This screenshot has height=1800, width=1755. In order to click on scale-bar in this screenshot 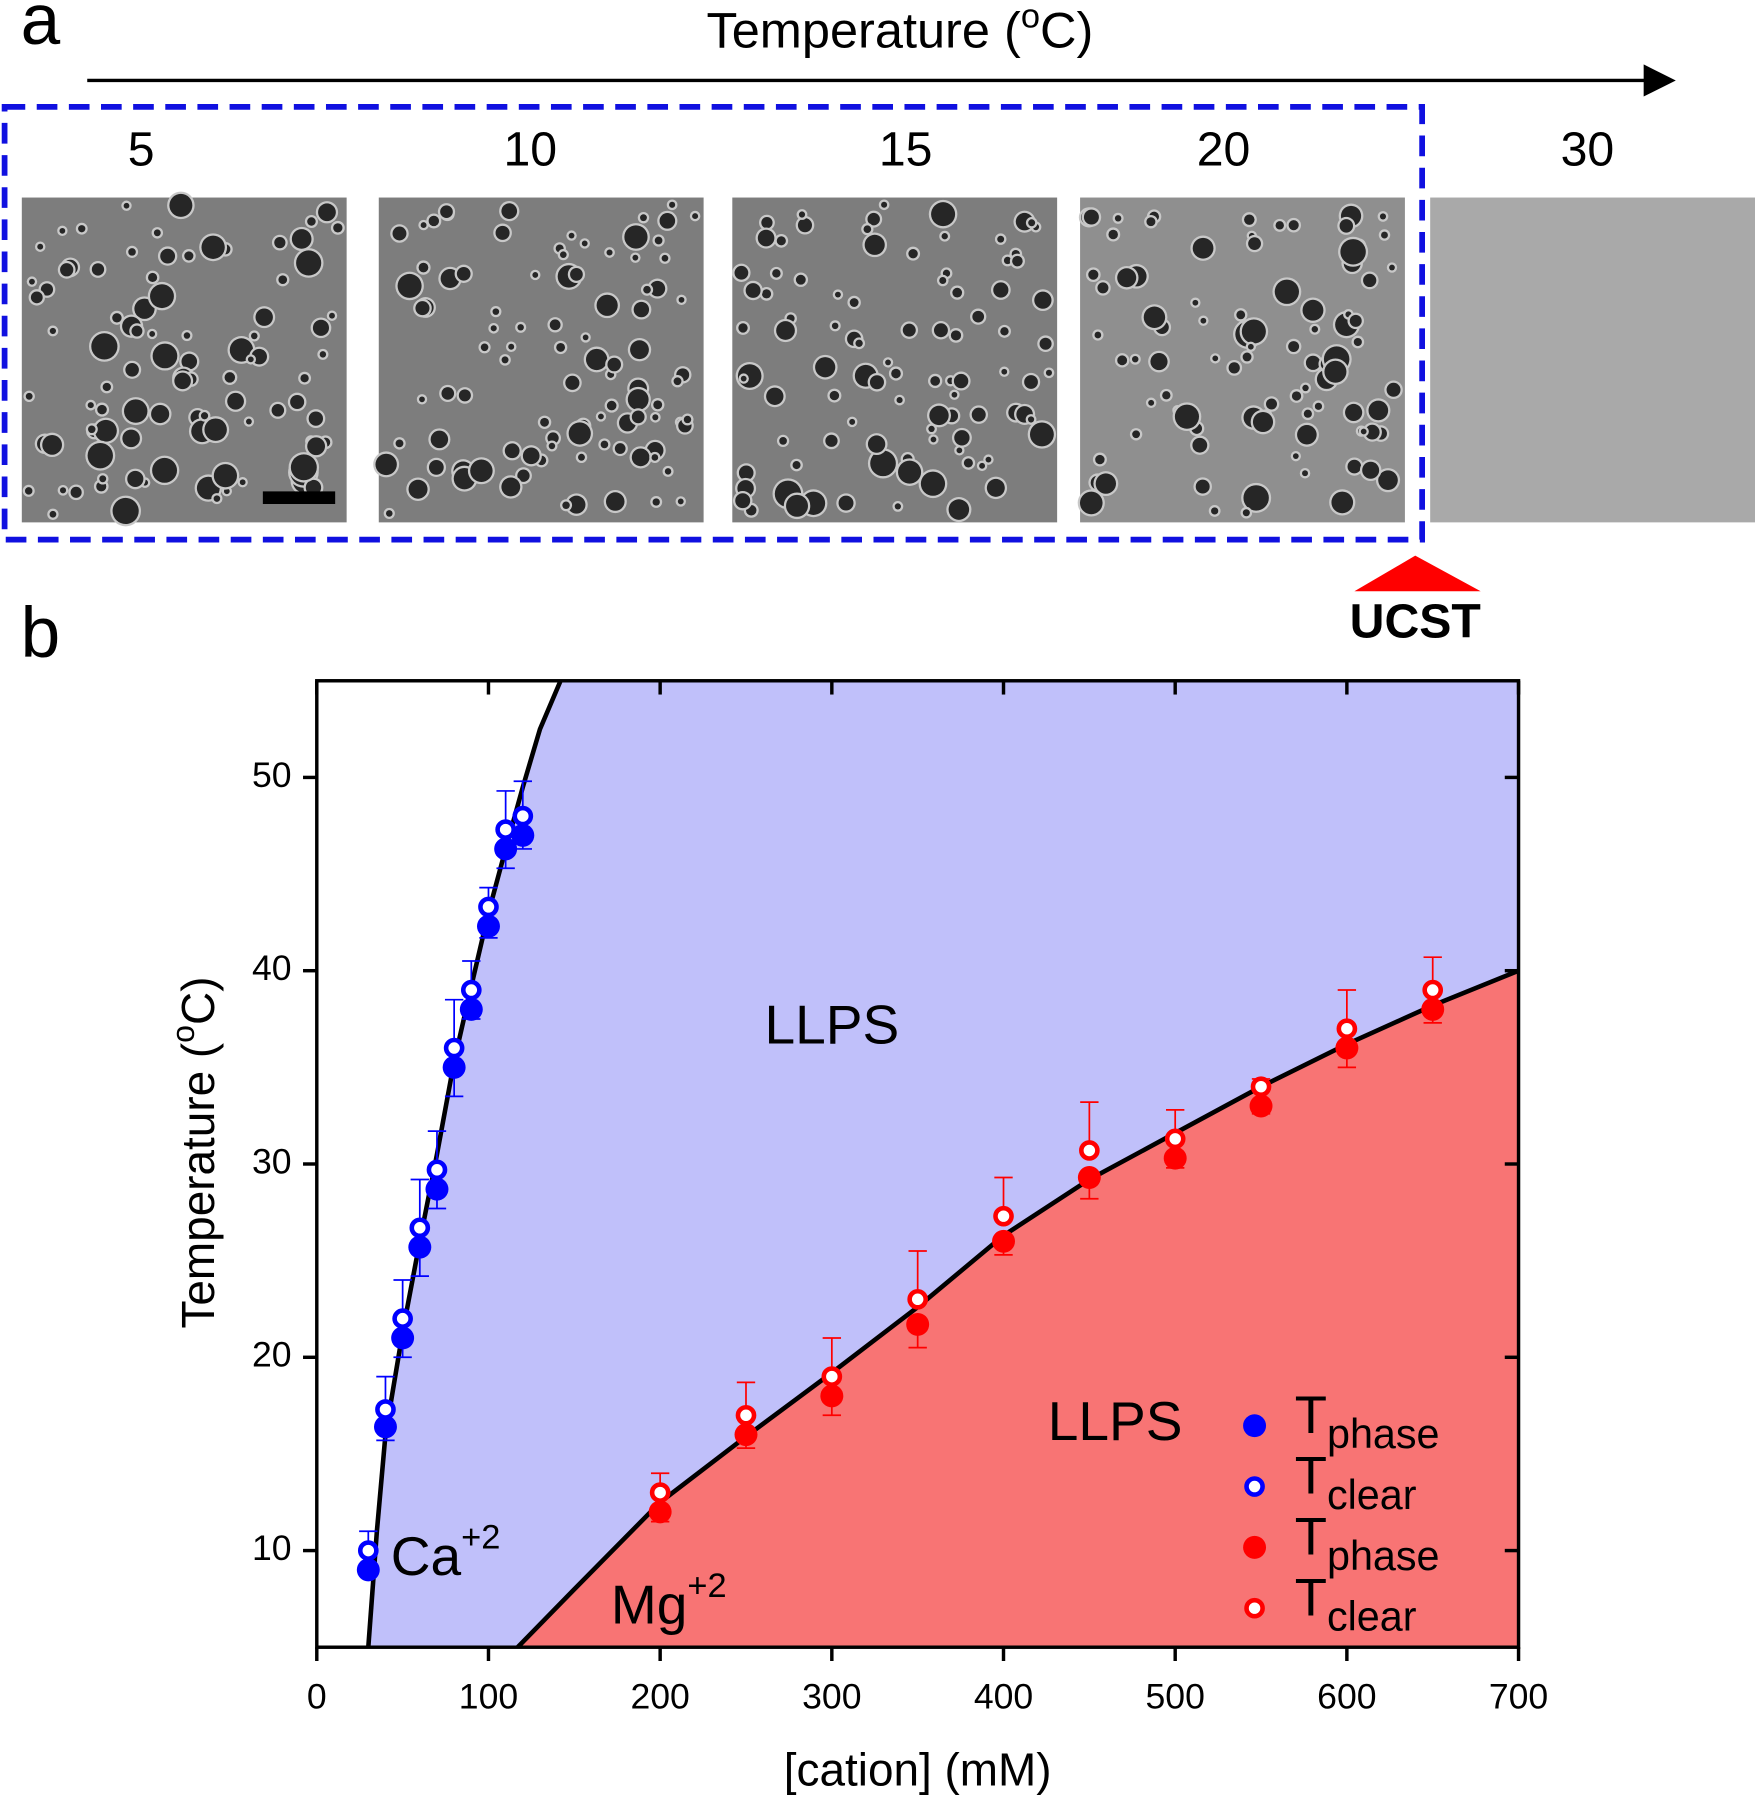, I will do `click(299, 498)`.